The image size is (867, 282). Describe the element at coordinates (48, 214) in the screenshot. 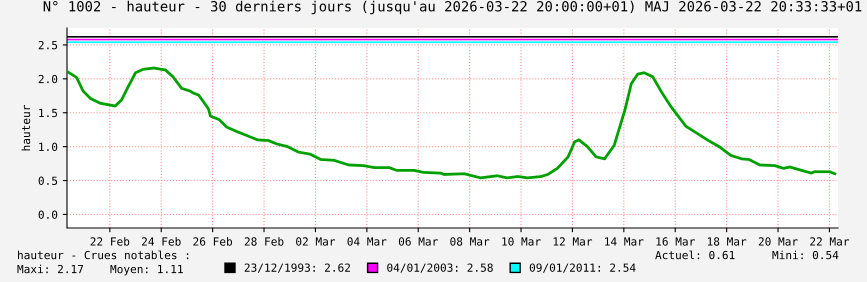

I see `y-tick-label: 0.0` at that location.